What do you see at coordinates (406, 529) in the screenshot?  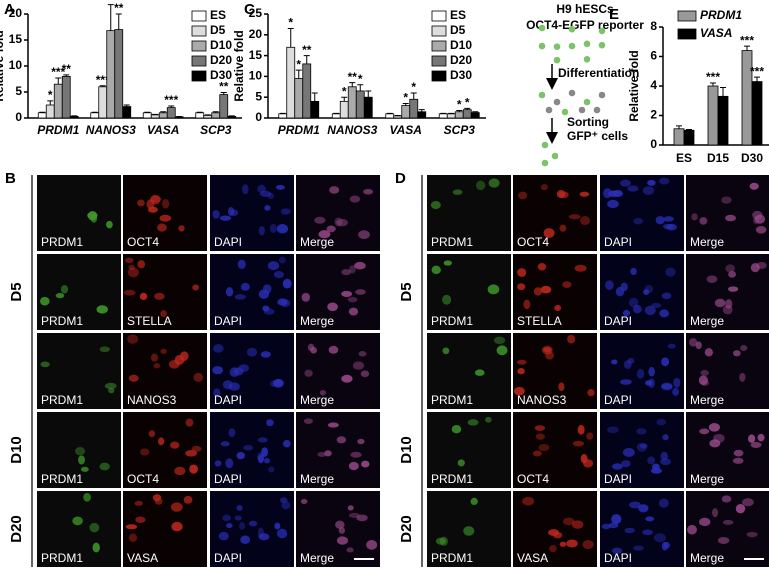 I see `row-label: D20` at bounding box center [406, 529].